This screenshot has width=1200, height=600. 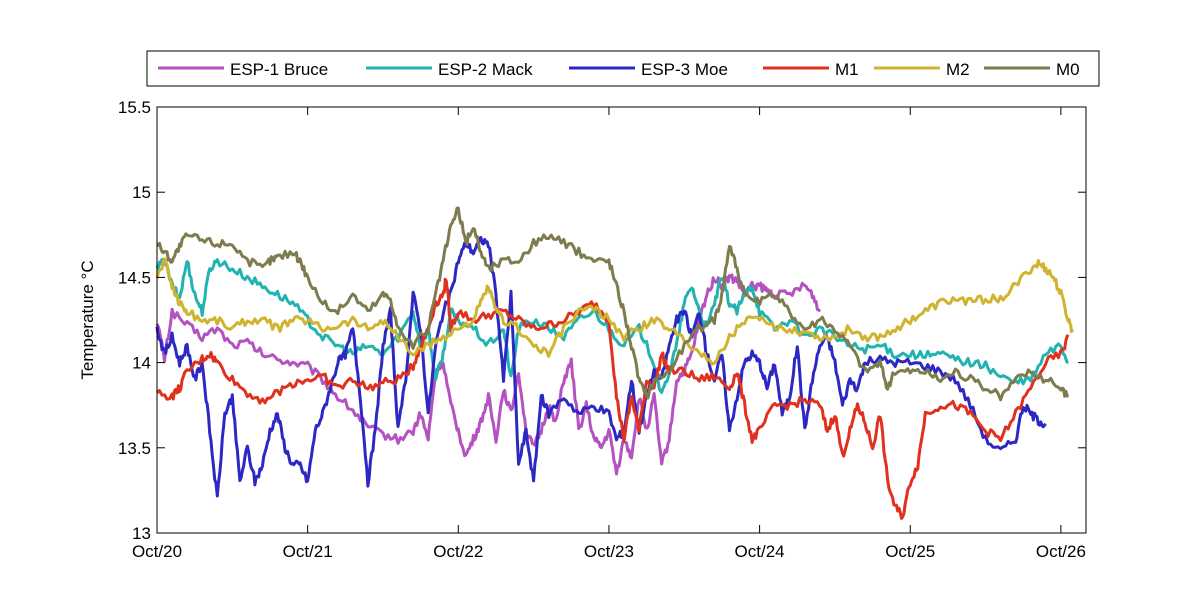 What do you see at coordinates (910, 551) in the screenshot?
I see `x-tick-label: Oct/25` at bounding box center [910, 551].